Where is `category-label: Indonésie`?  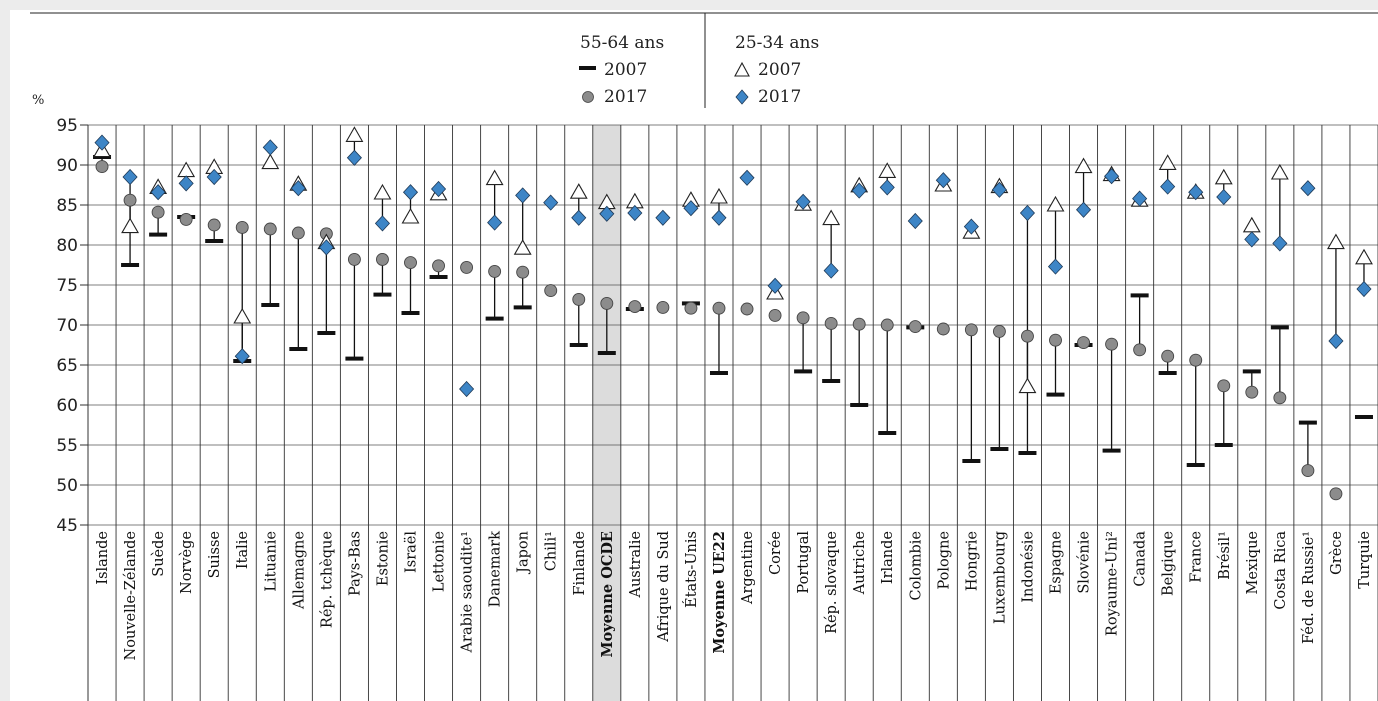 category-label: Indonésie is located at coordinates (1028, 567).